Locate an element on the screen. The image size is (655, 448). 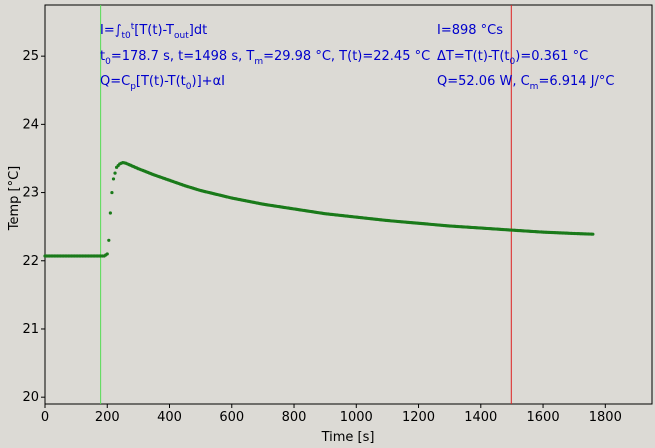
x-tick-label: 800 is located at coordinates (294, 417).